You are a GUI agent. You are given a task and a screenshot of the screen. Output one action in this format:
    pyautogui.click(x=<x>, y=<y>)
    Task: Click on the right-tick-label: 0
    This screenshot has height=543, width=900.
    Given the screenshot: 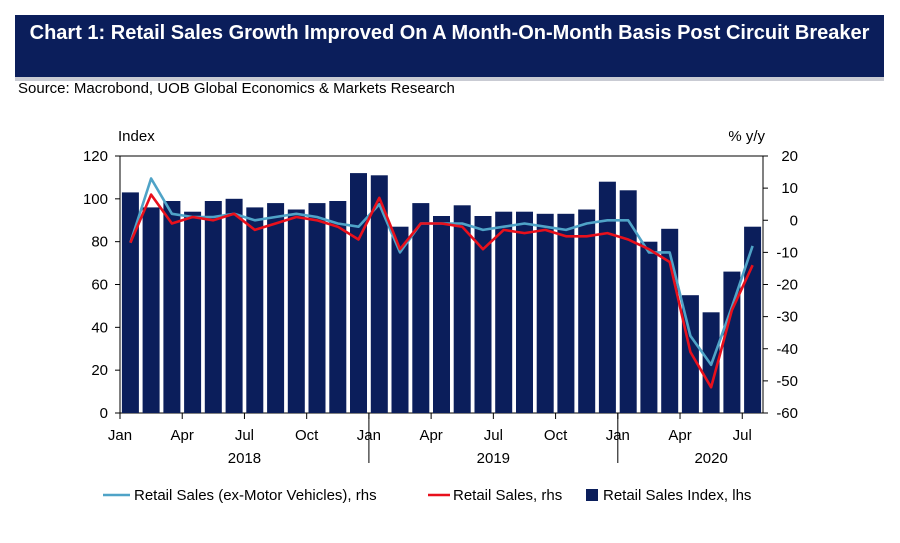 What is the action you would take?
    pyautogui.click(x=794, y=220)
    